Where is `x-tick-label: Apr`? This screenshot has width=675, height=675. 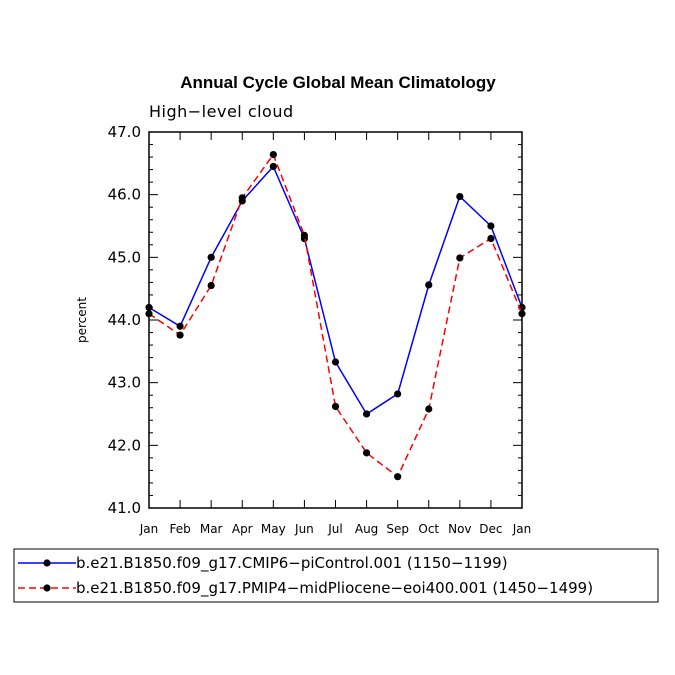 x-tick-label: Apr is located at coordinates (242, 529).